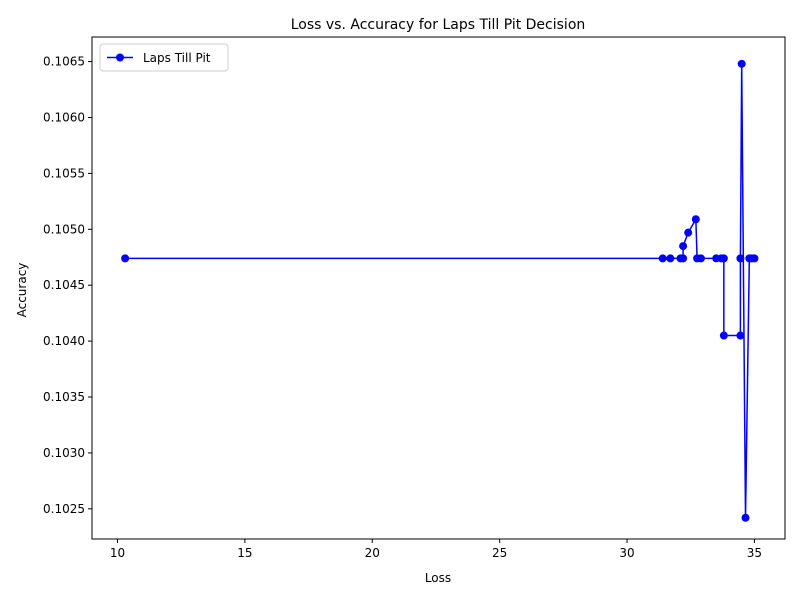 The image size is (800, 600). What do you see at coordinates (64, 453) in the screenshot?
I see `y-tick-label: 0.1030` at bounding box center [64, 453].